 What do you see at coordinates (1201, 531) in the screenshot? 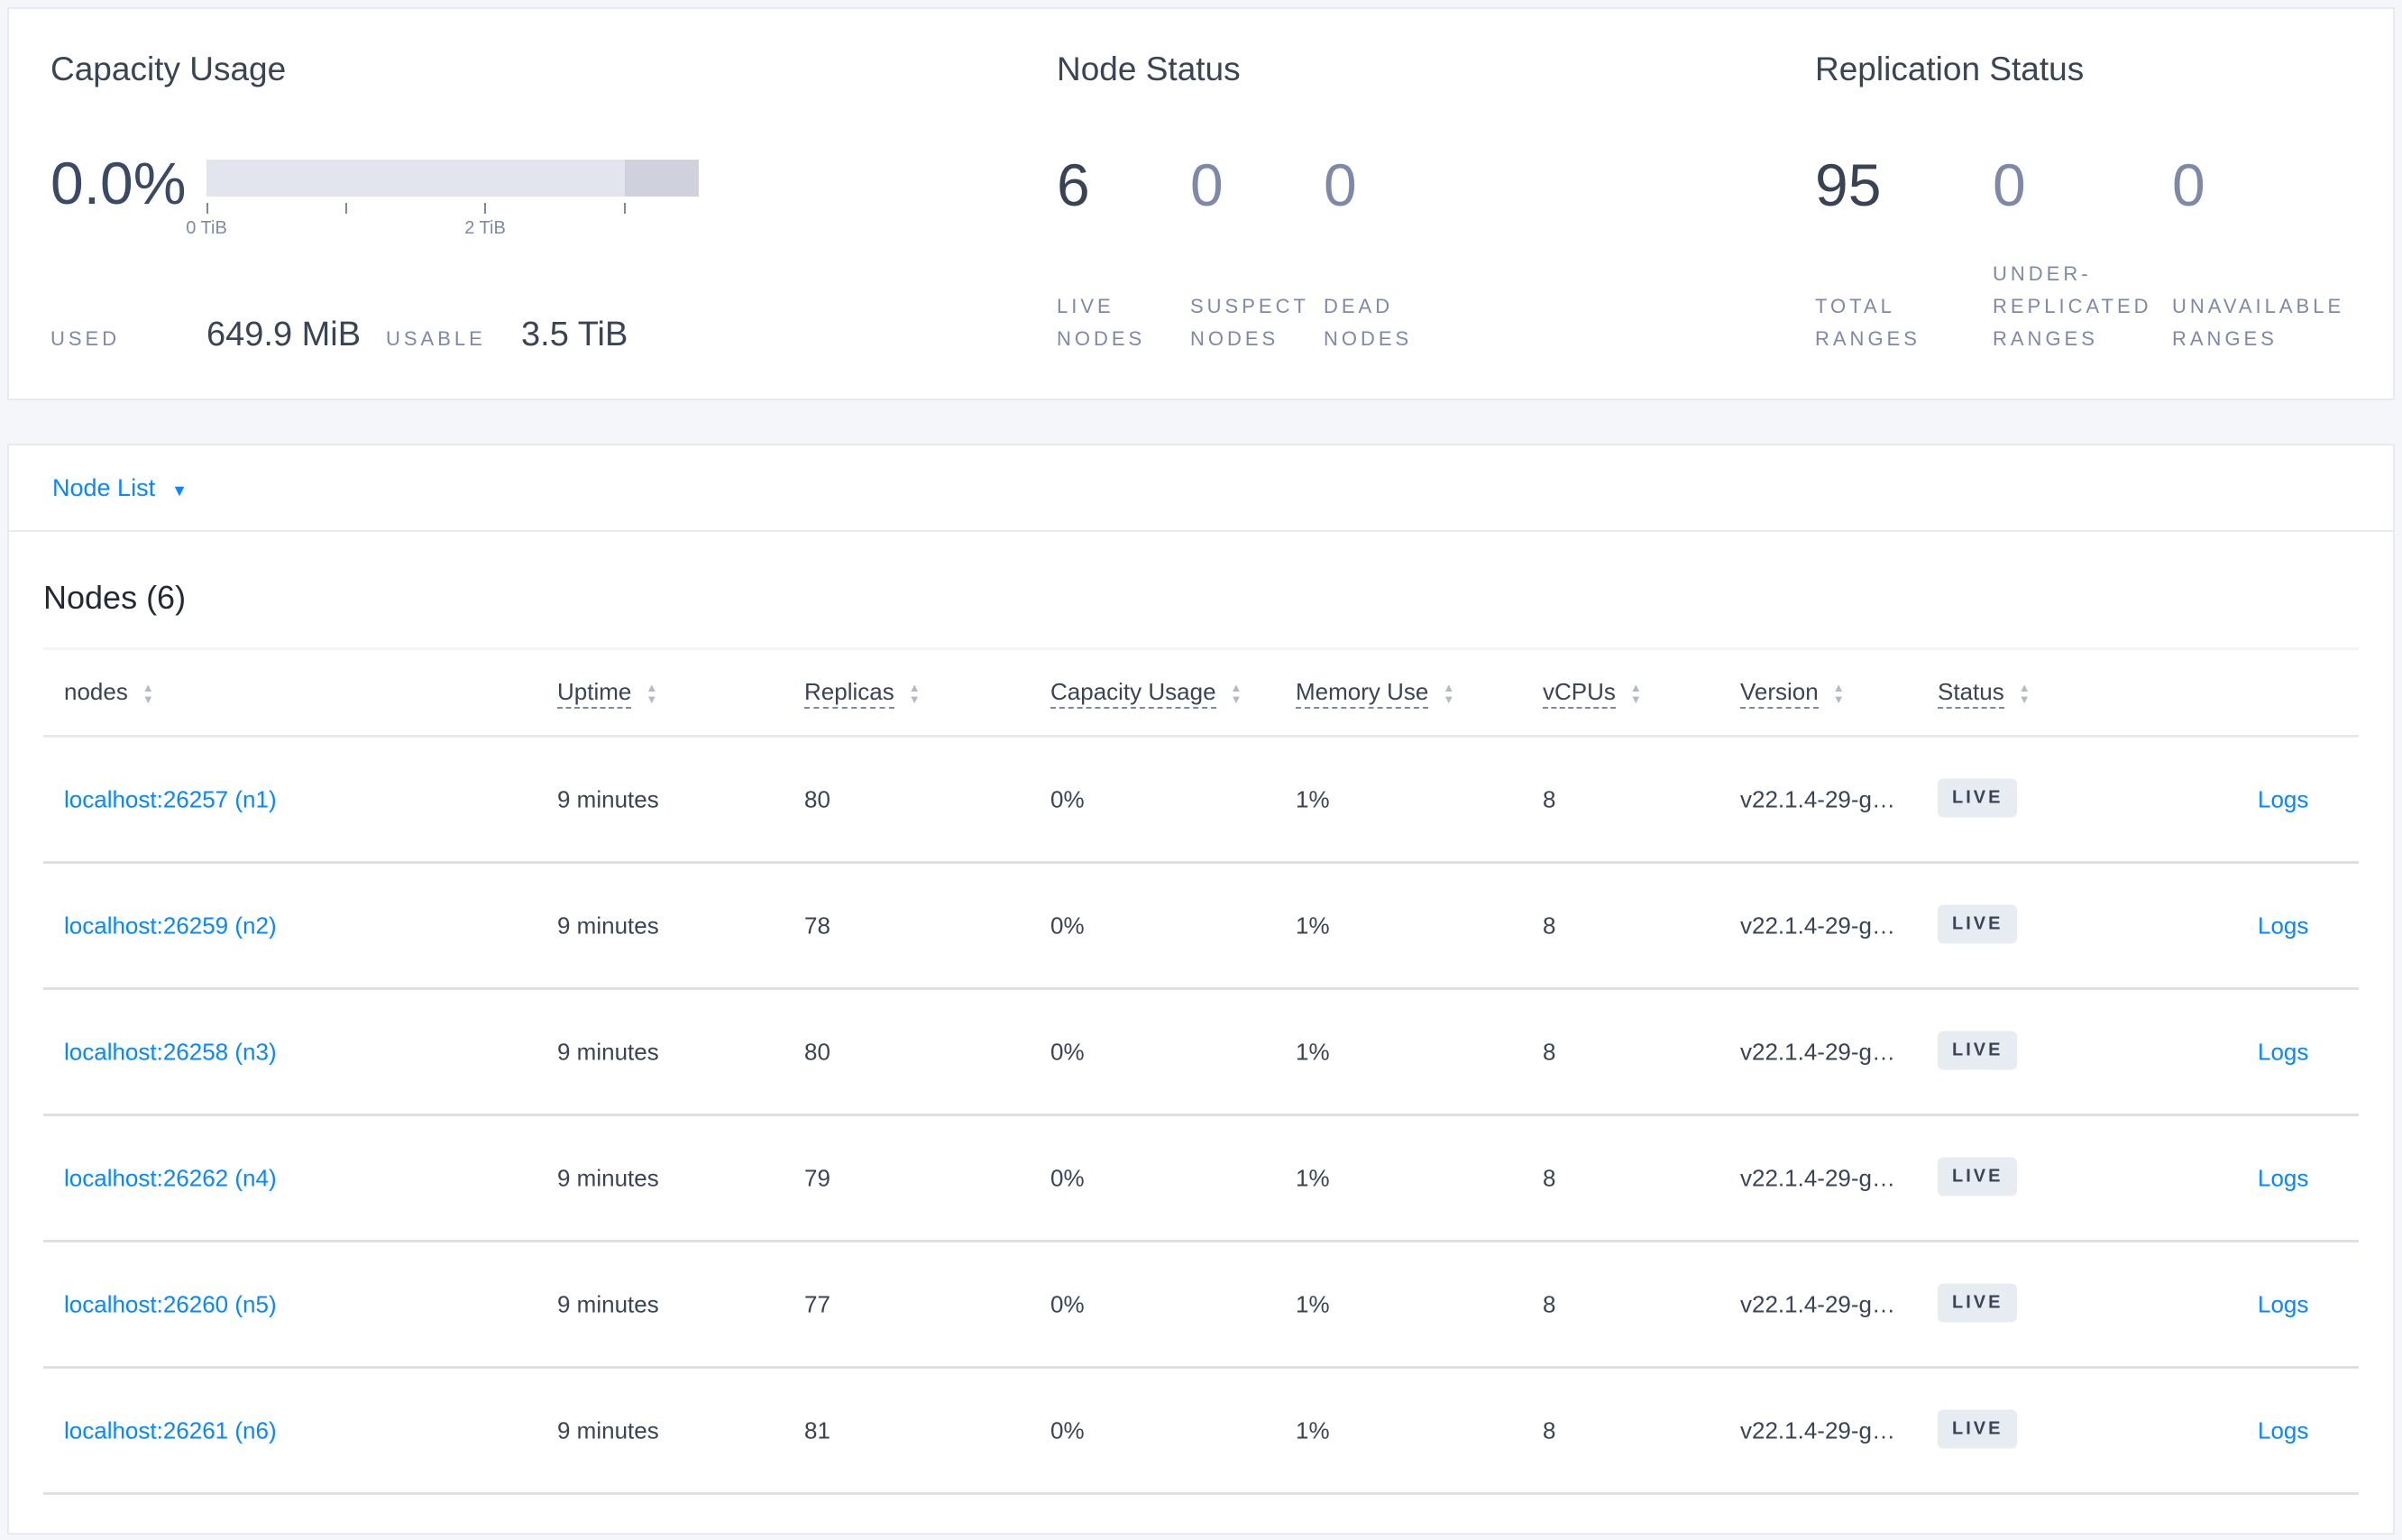
I see `view-selector-divider` at bounding box center [1201, 531].